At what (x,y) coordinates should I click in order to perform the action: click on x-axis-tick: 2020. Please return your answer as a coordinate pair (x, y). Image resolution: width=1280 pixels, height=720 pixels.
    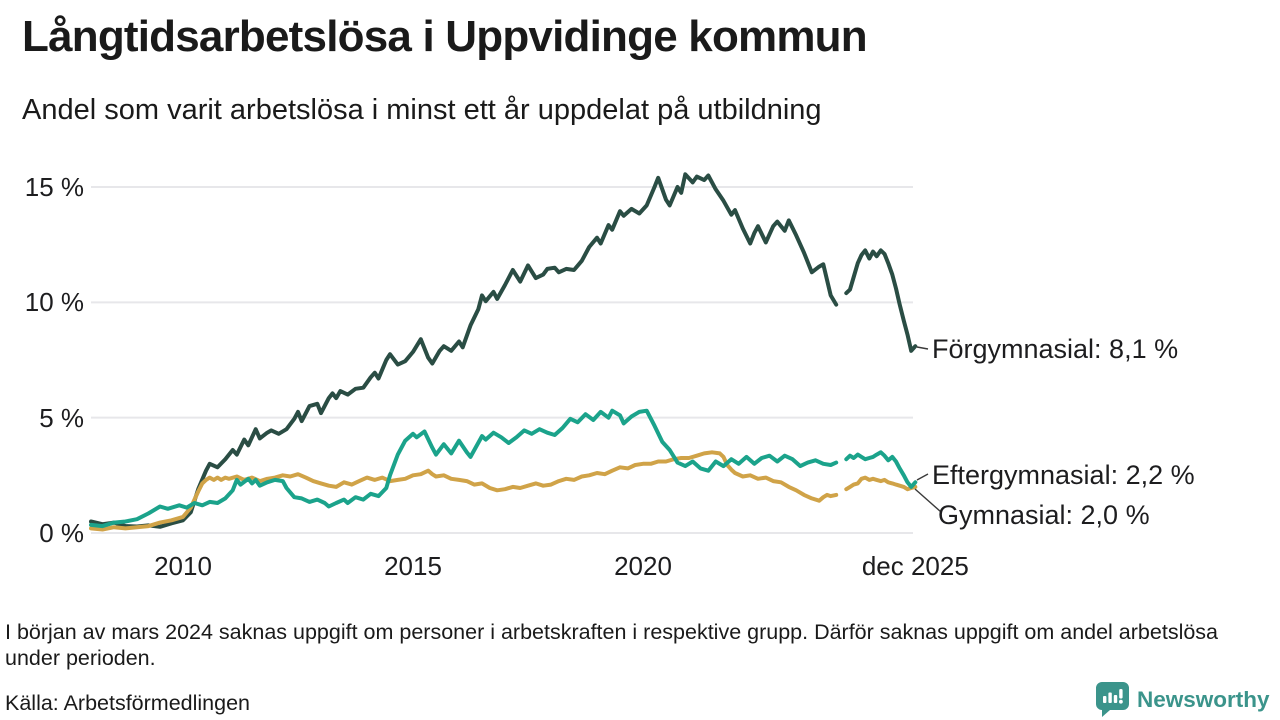
    Looking at the image, I should click on (643, 566).